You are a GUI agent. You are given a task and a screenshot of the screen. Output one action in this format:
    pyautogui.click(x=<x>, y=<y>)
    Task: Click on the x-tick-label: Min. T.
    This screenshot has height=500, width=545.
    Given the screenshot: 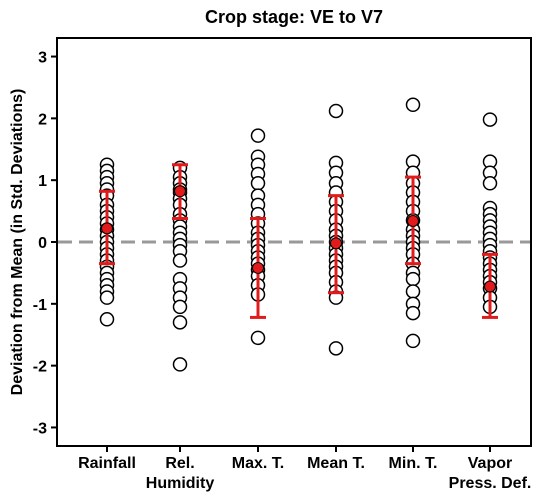 What is the action you would take?
    pyautogui.click(x=413, y=463)
    